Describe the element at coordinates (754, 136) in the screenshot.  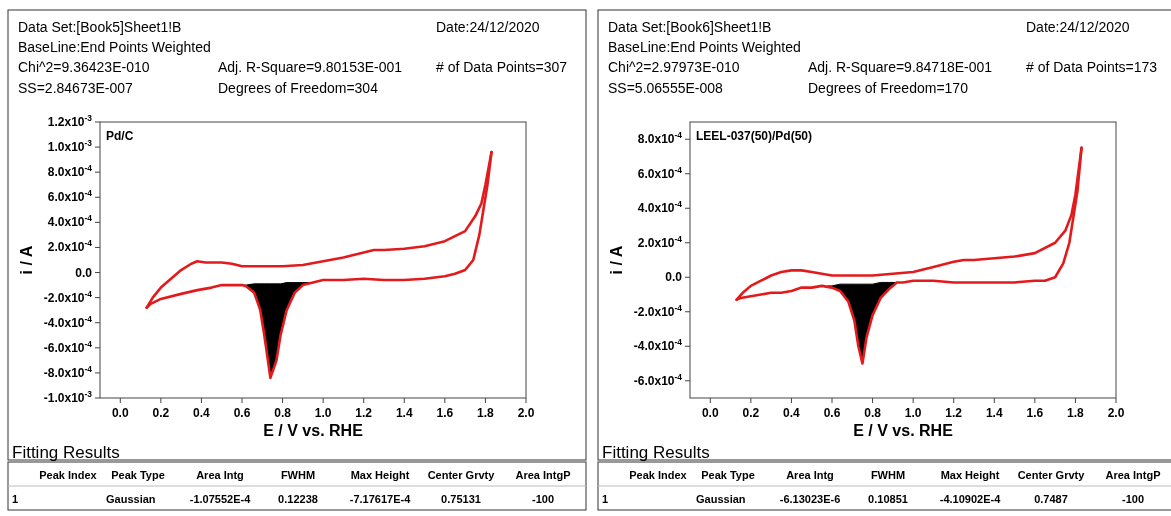
I see `annotation: LEEL-037(50)/Pd(50)` at that location.